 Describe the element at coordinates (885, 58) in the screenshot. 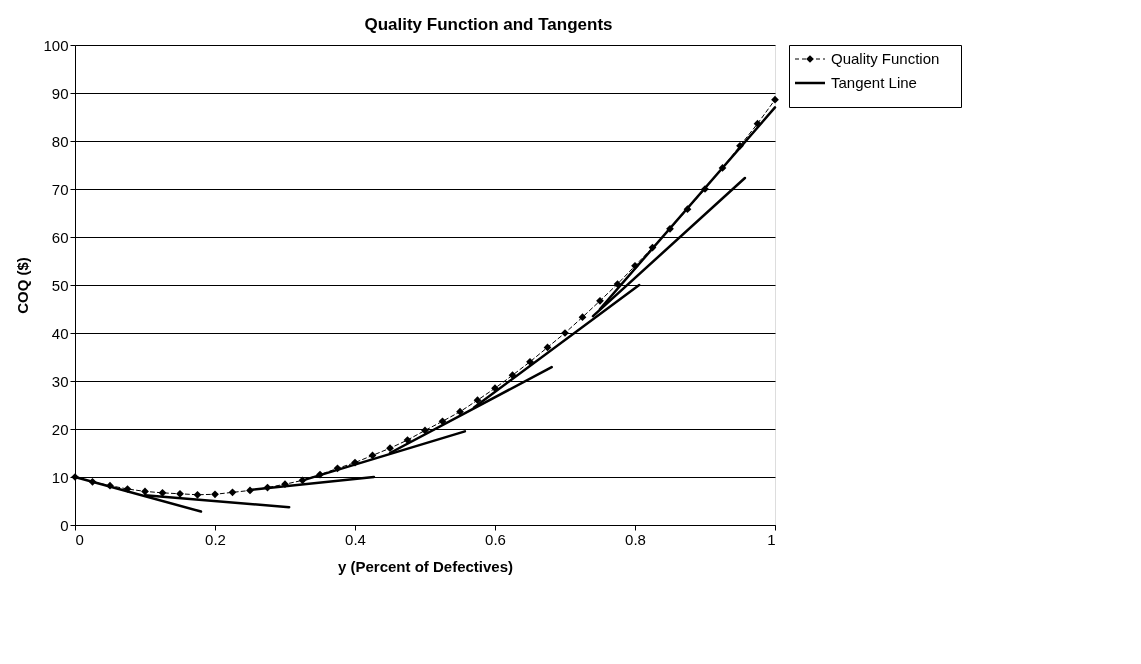

I see `legend-label: Quality Function` at that location.